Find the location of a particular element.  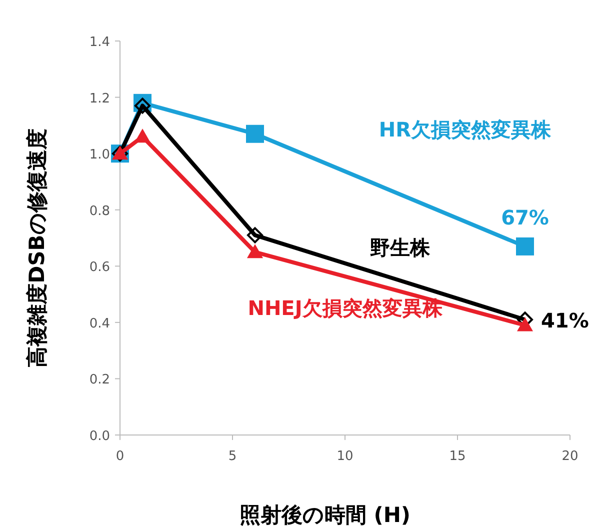

y-tick-label: 0.0 is located at coordinates (99, 436).